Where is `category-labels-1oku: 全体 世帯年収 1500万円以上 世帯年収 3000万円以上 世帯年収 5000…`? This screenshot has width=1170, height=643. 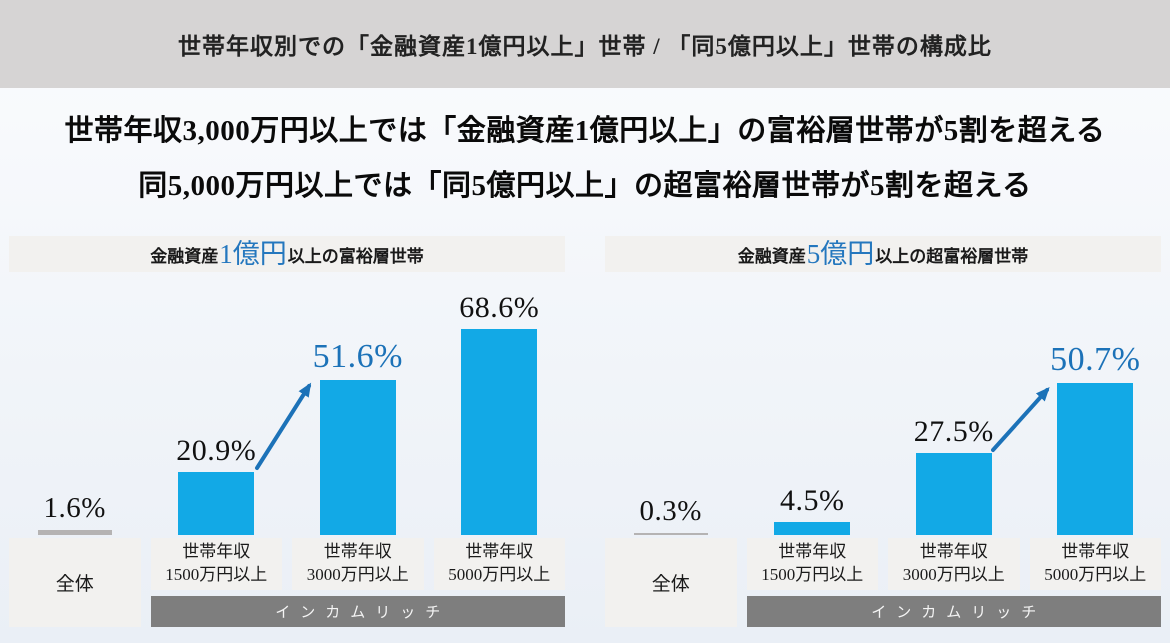 category-labels-1oku: 全体 世帯年収 1500万円以上 世帯年収 3000万円以上 世帯年収 5000… is located at coordinates (287, 582).